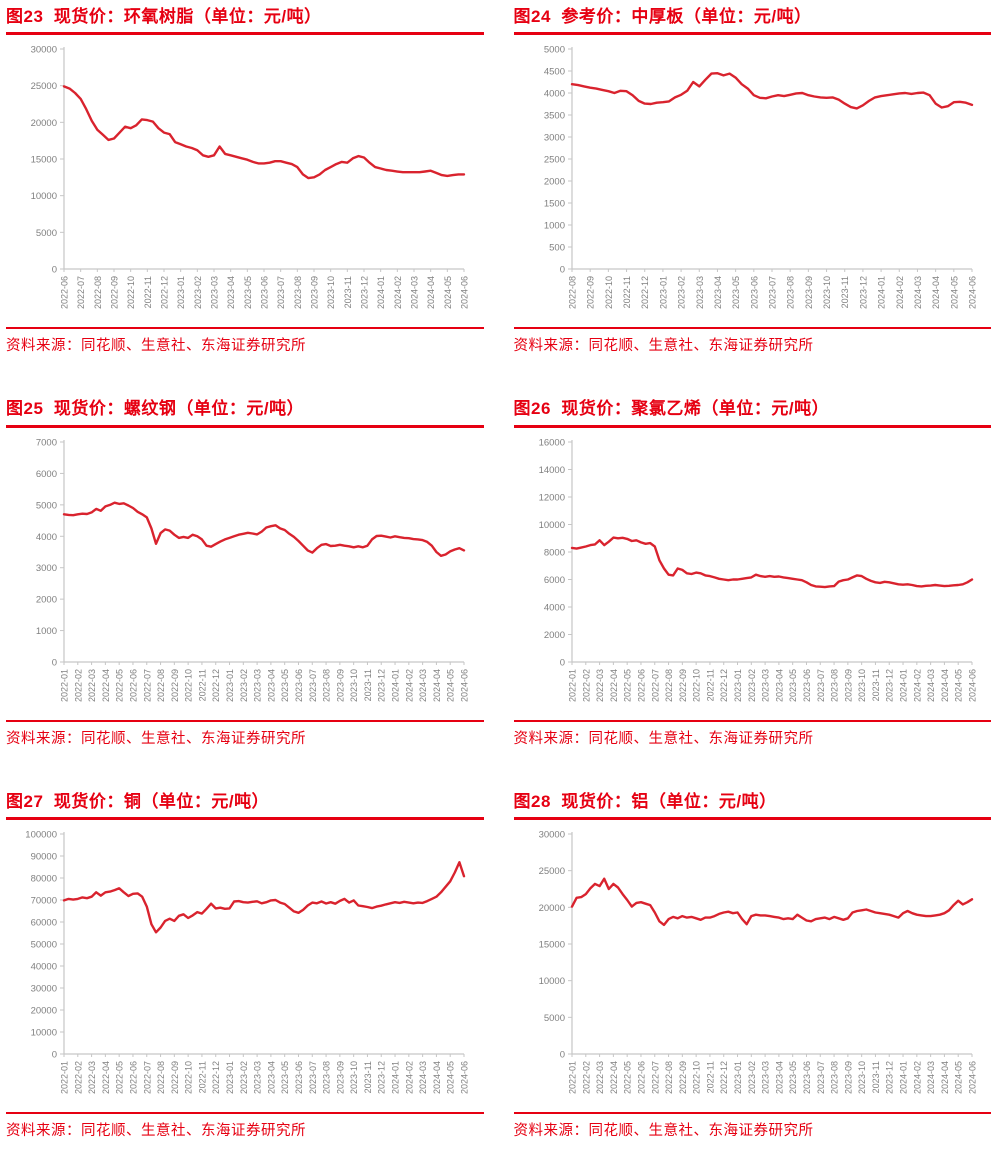 Image resolution: width=1001 pixels, height=1151 pixels. I want to click on price-line, so click(771, 561).